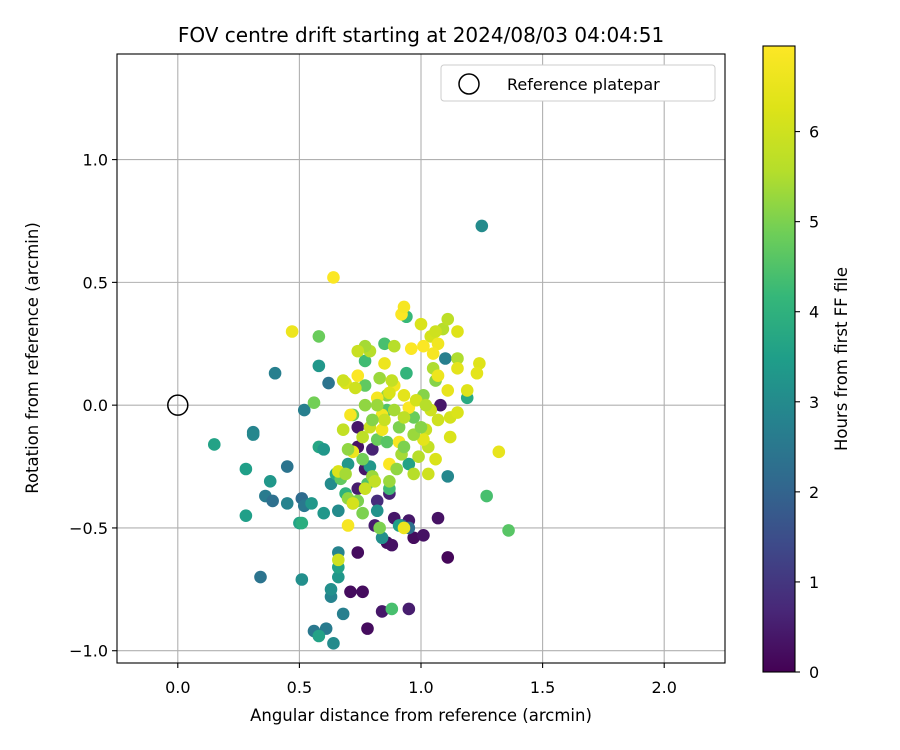 This screenshot has height=750, width=900. Describe the element at coordinates (95, 405) in the screenshot. I see `y-tick-label: 0.0` at that location.